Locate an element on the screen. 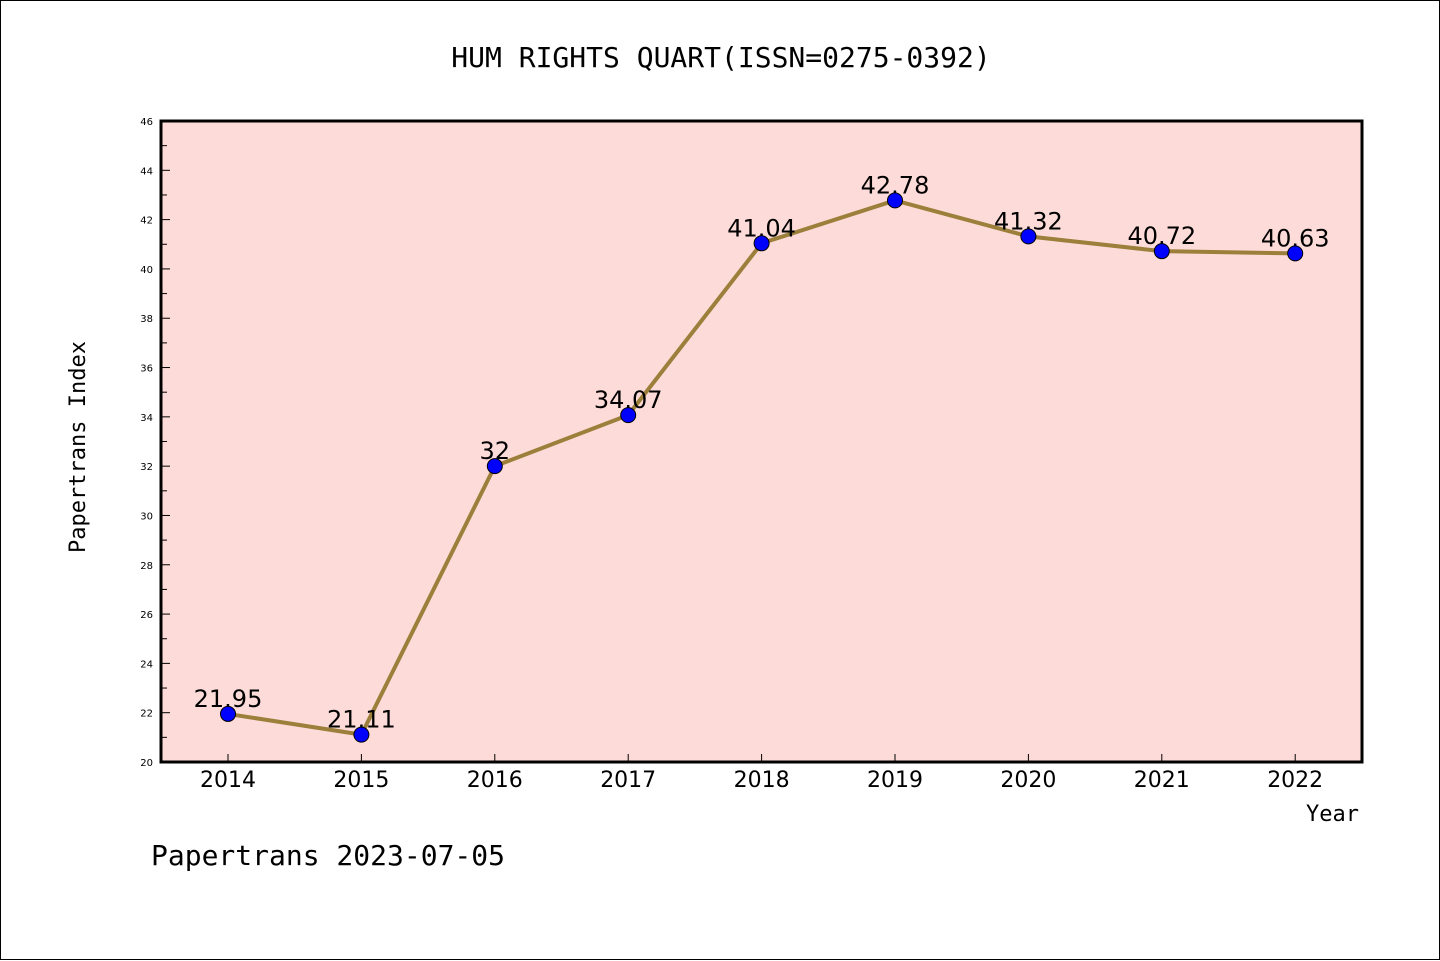  y-tick-label: 44 is located at coordinates (146, 171).